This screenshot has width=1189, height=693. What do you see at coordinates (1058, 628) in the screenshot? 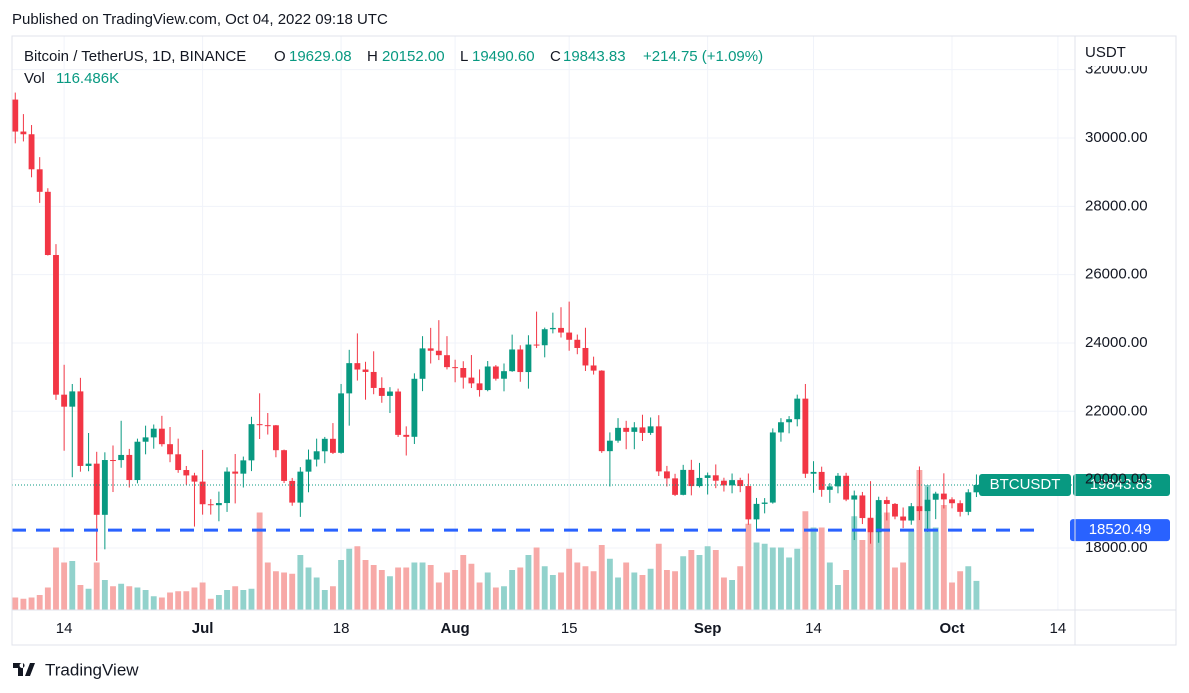
I see `x-tick-label: 14` at bounding box center [1058, 628].